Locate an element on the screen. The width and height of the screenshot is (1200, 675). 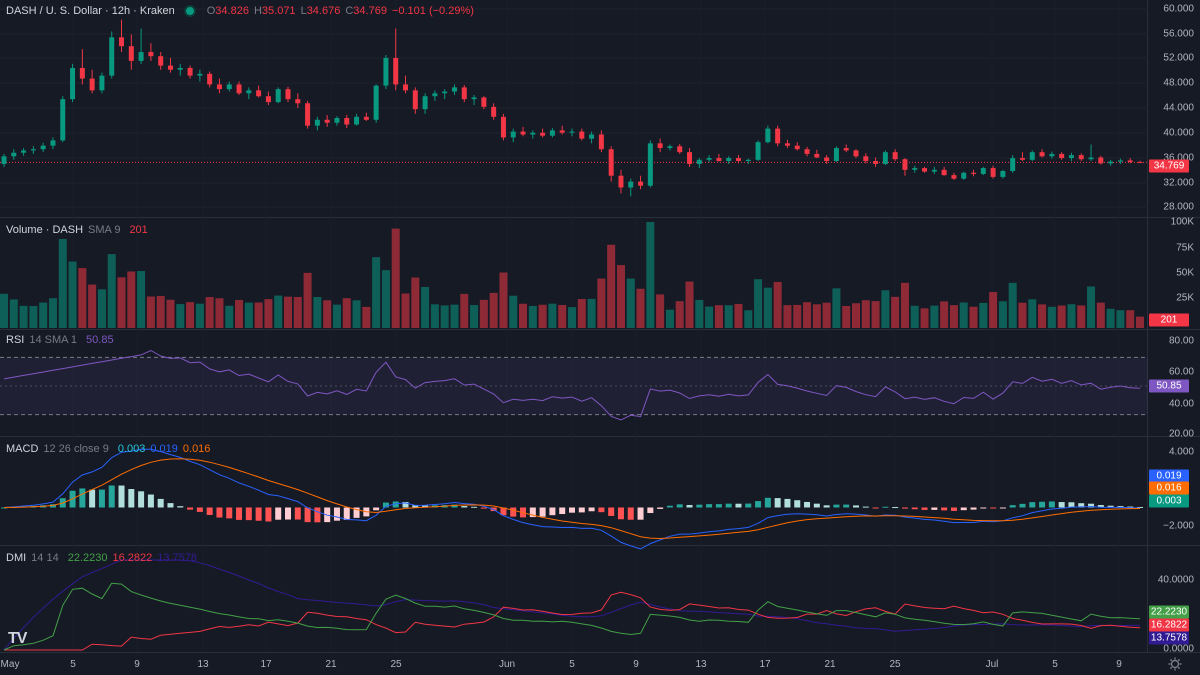
dmi-plus-line is located at coordinates (572, 616).